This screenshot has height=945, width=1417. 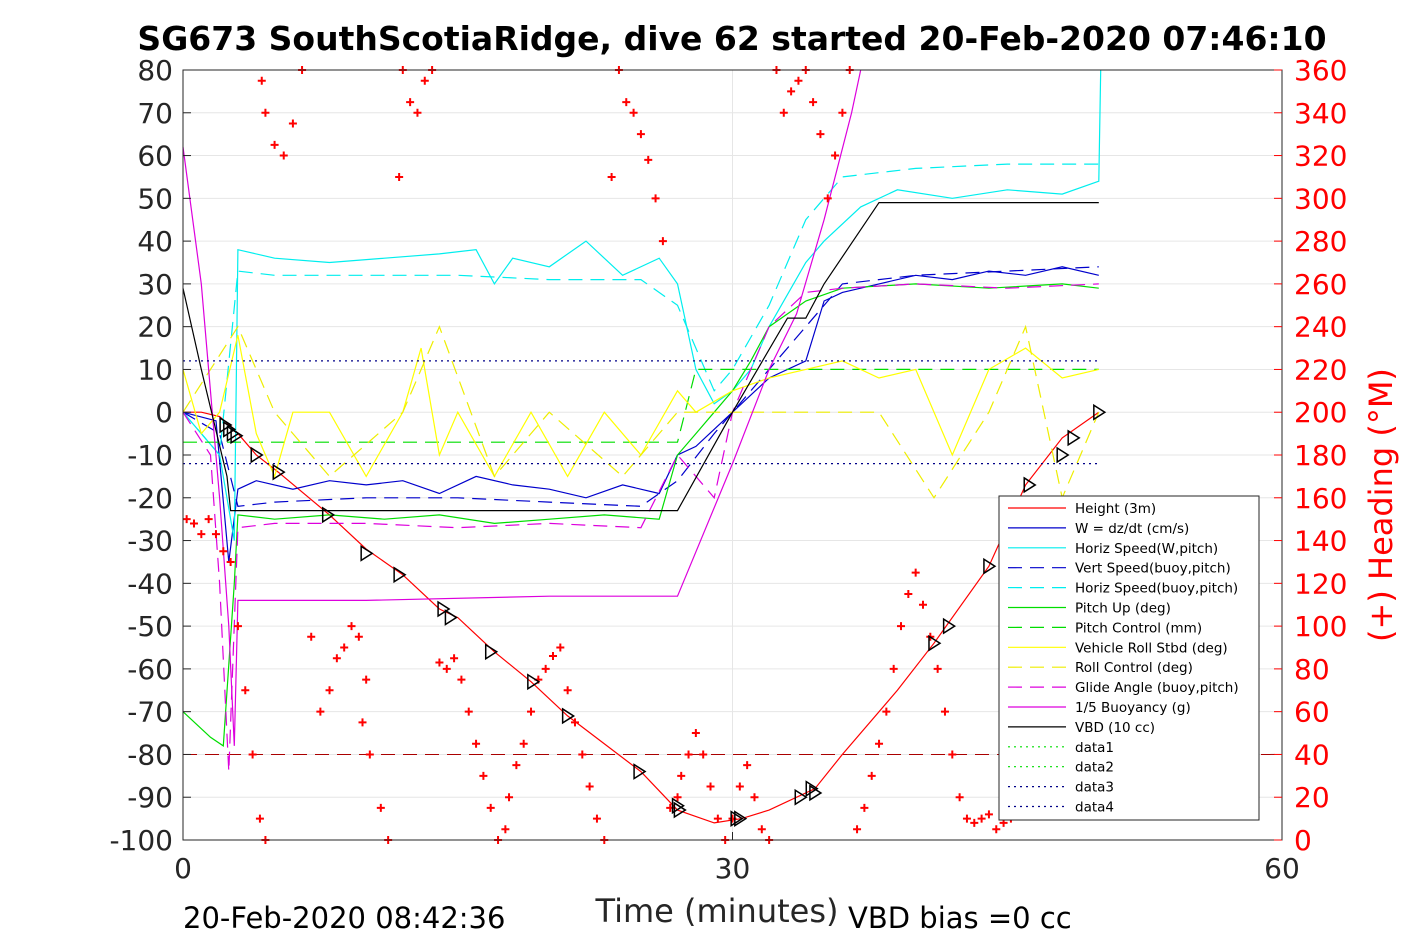 I want to click on right-tick-label: 240, so click(x=1320, y=327).